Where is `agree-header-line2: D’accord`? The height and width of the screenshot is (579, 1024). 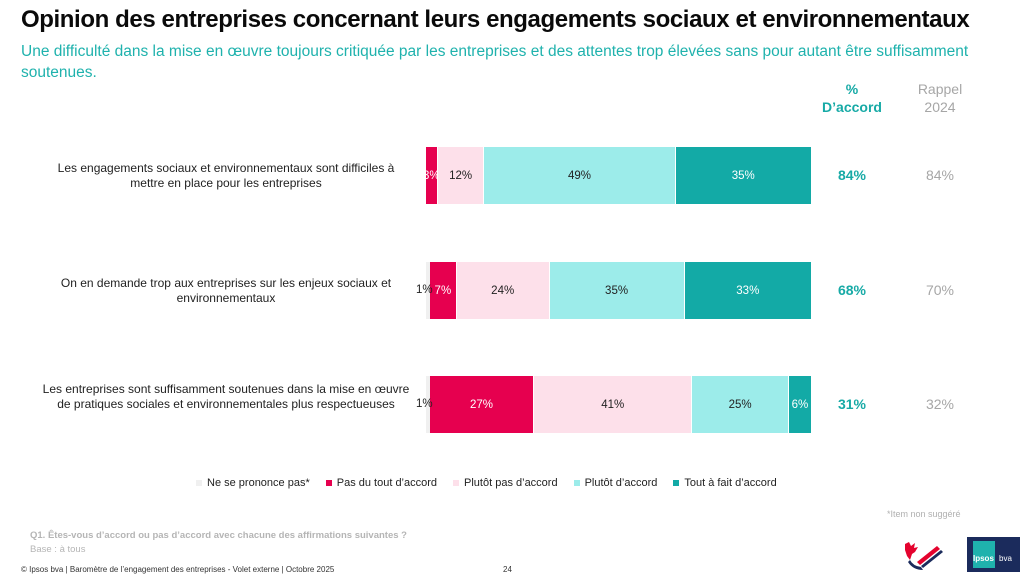 agree-header-line2: D’accord is located at coordinates (852, 107).